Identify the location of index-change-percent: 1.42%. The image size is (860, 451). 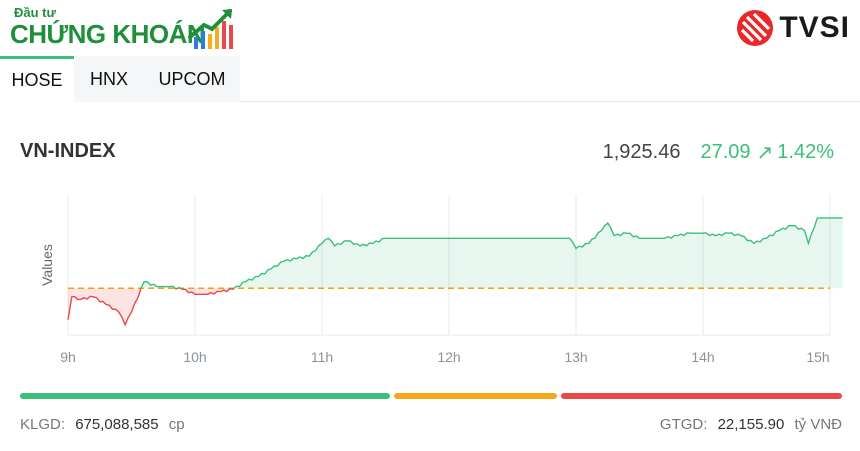
(805, 152).